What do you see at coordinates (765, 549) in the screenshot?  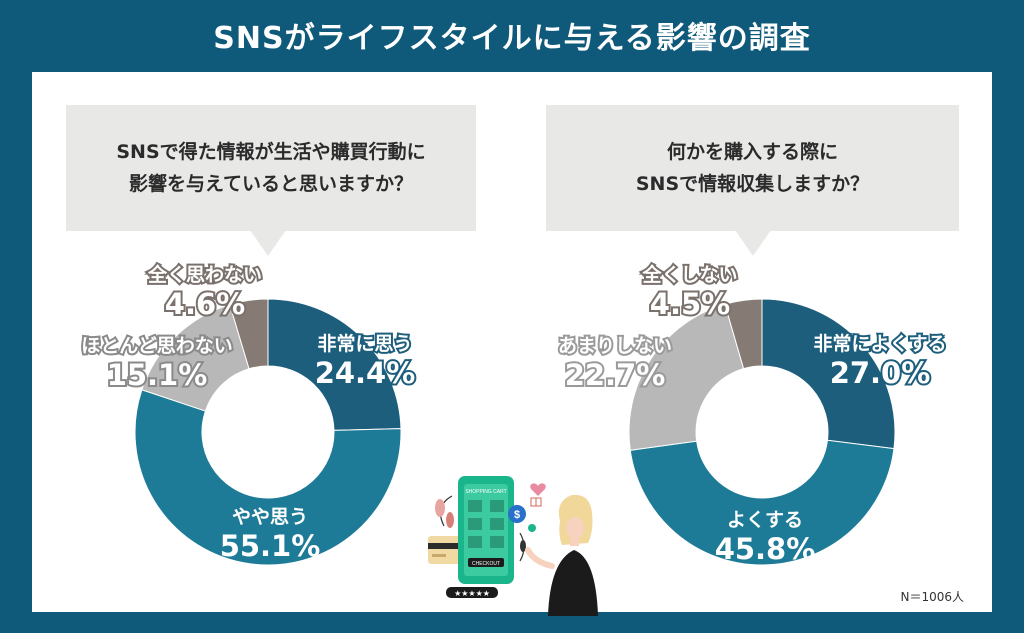 I see `chart-2-value-1: 45.8%` at bounding box center [765, 549].